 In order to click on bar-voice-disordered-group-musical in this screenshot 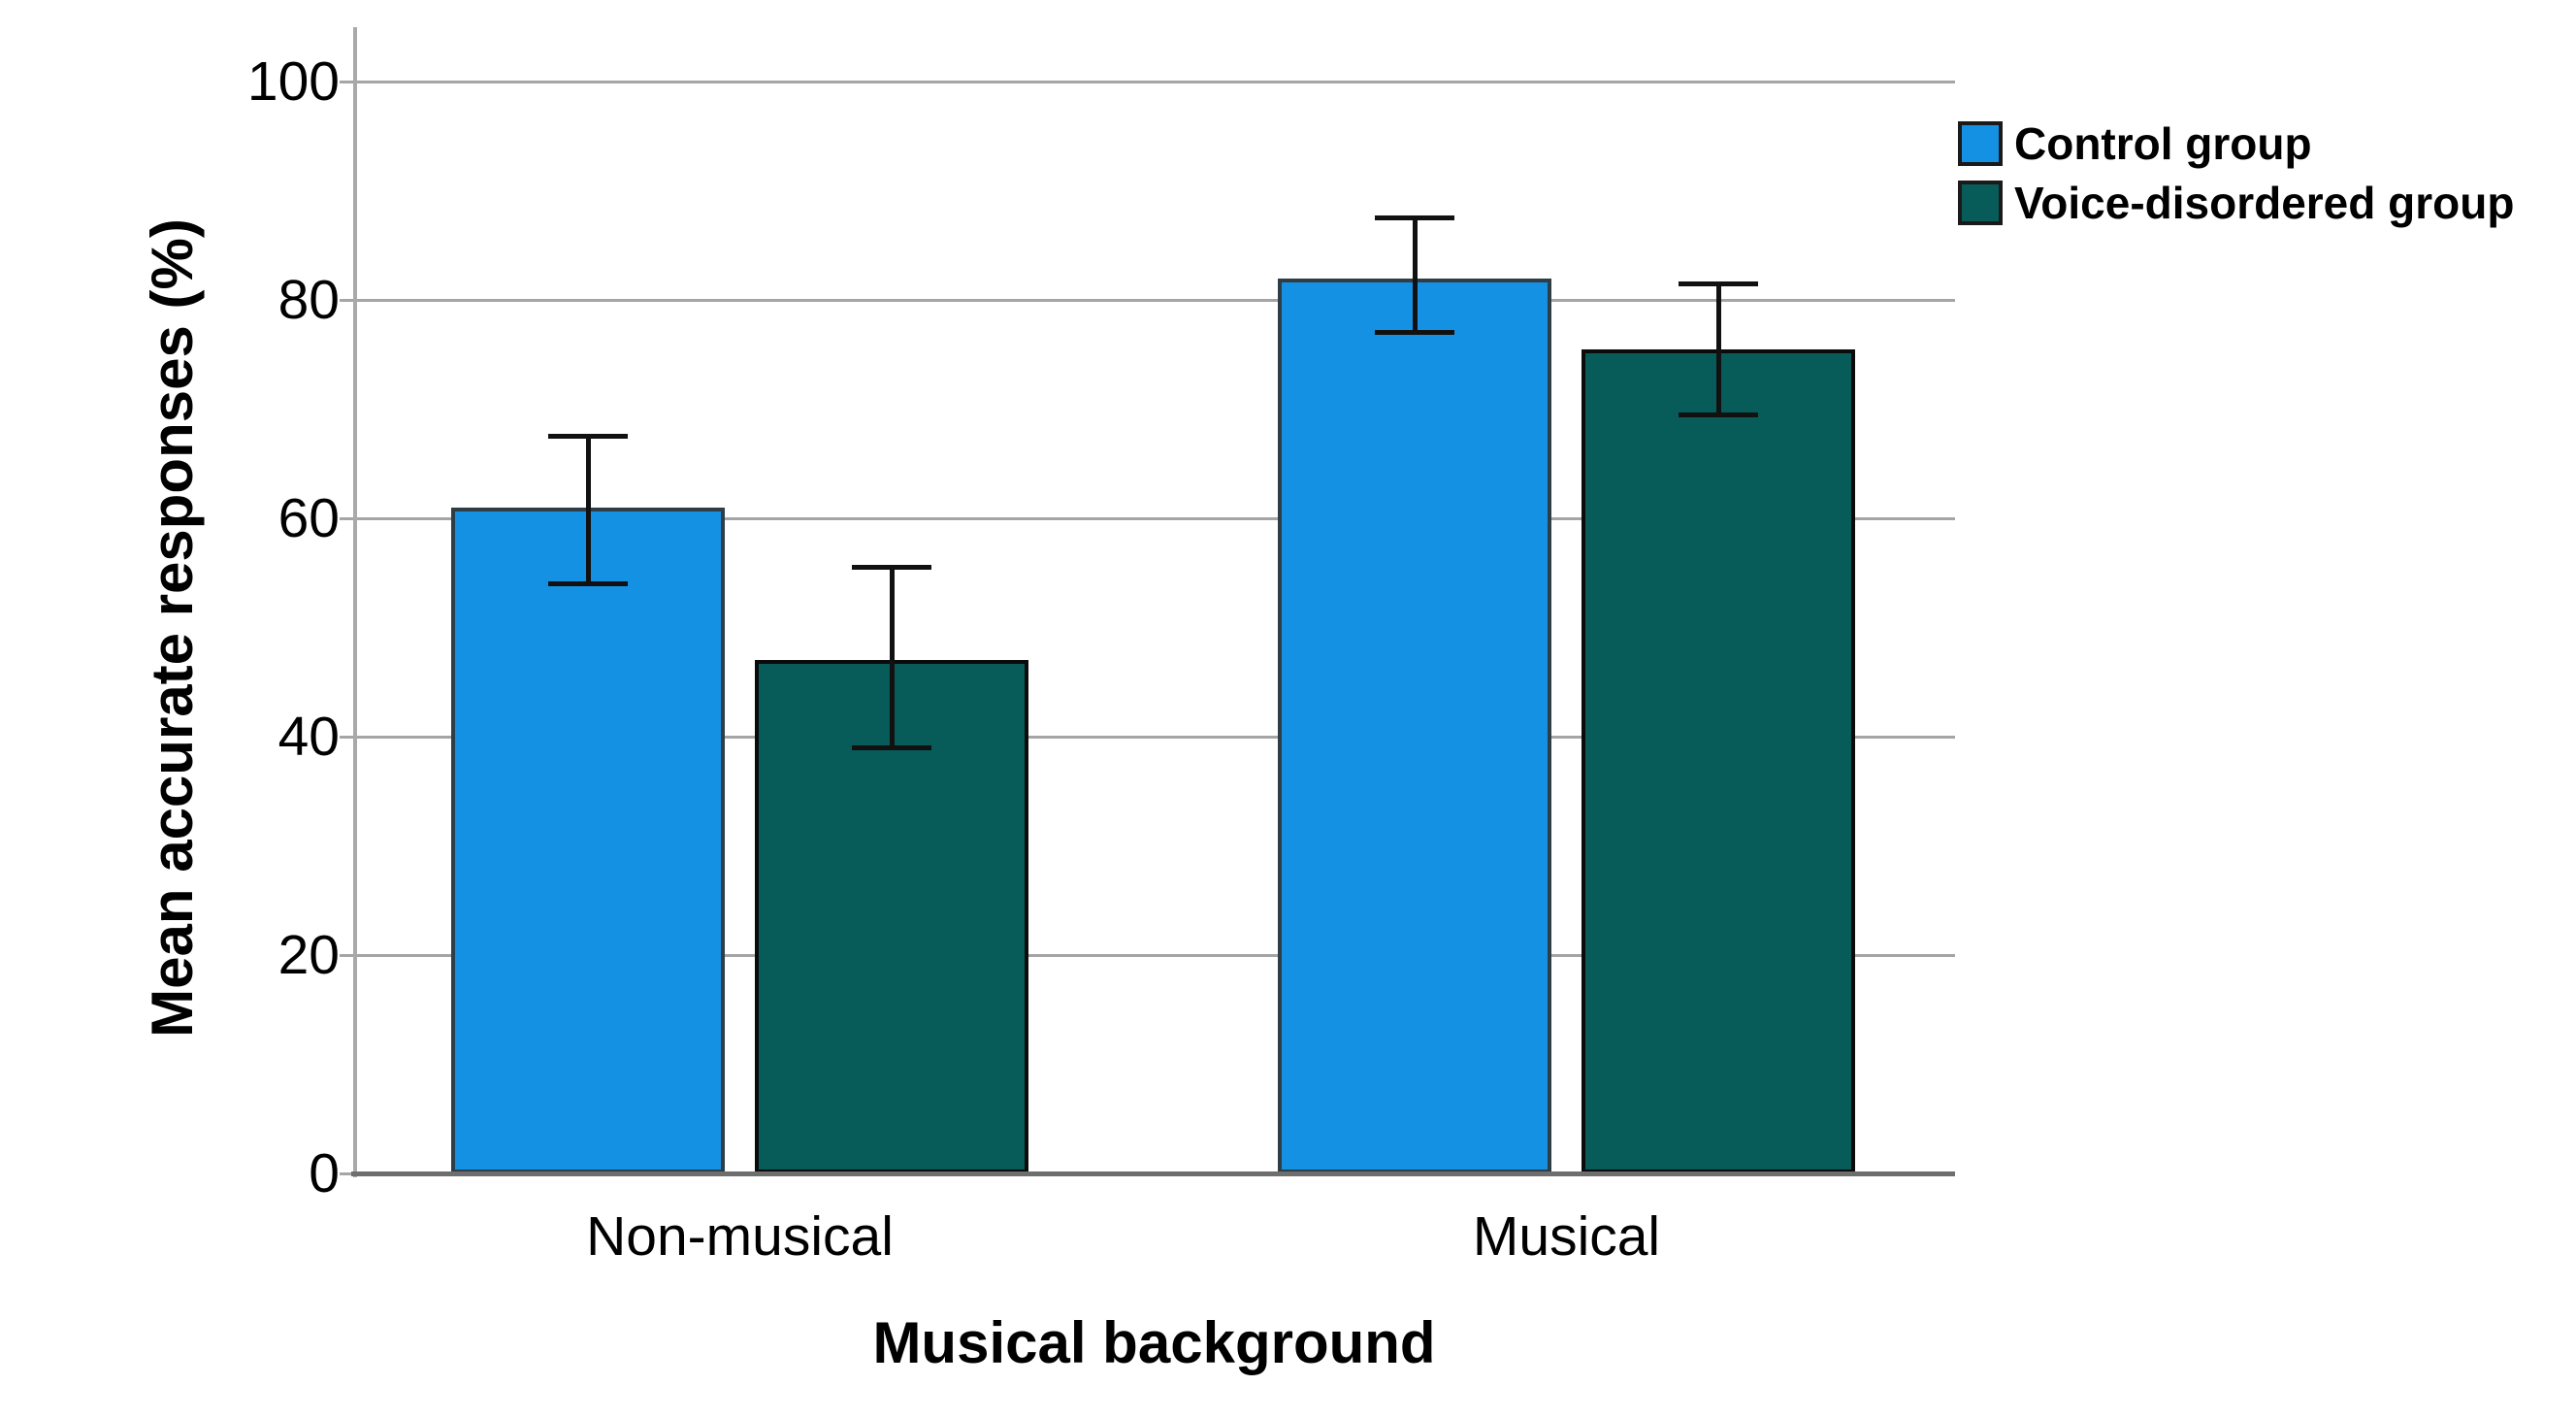, I will do `click(1718, 760)`.